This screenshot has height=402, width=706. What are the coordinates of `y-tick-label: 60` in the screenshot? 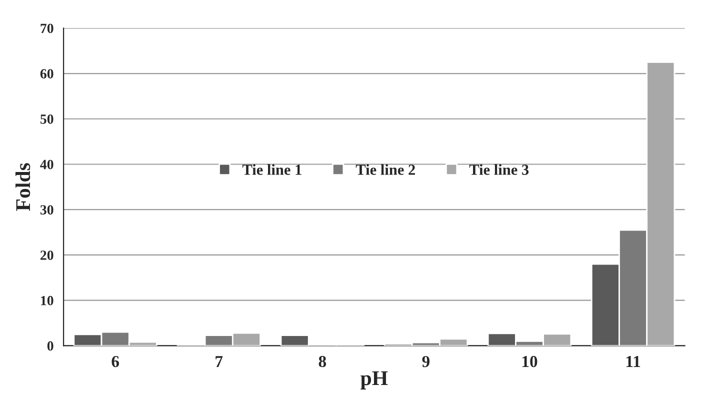 It's located at (47, 73).